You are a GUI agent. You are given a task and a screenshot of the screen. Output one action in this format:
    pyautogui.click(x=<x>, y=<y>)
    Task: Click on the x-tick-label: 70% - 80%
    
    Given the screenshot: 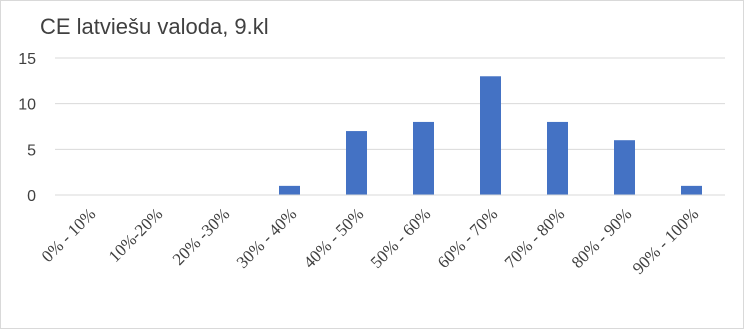 What is the action you would take?
    pyautogui.click(x=535, y=238)
    